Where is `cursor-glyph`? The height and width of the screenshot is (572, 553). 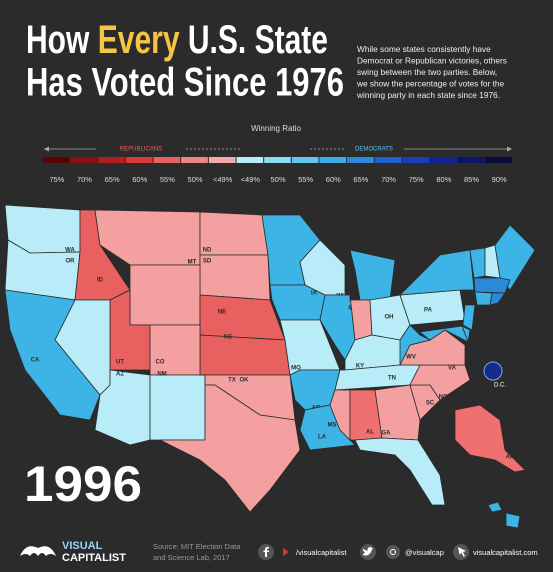 cursor-glyph is located at coordinates (462, 552).